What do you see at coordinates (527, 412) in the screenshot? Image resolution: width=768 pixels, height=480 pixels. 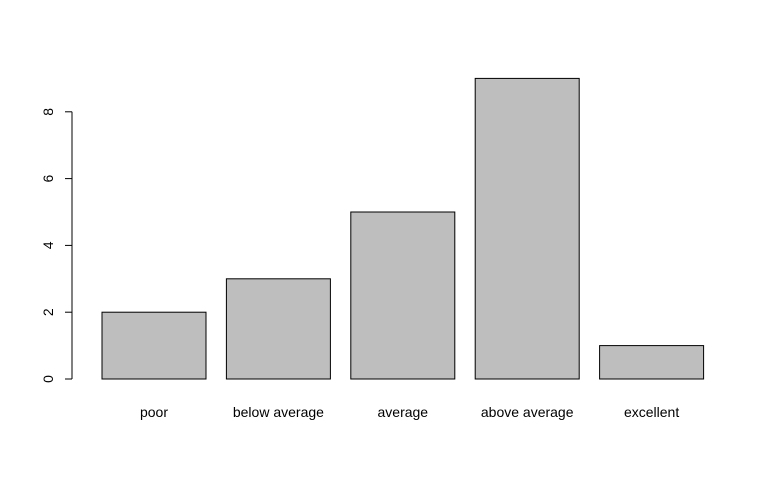 I see `x-category-label: above average` at bounding box center [527, 412].